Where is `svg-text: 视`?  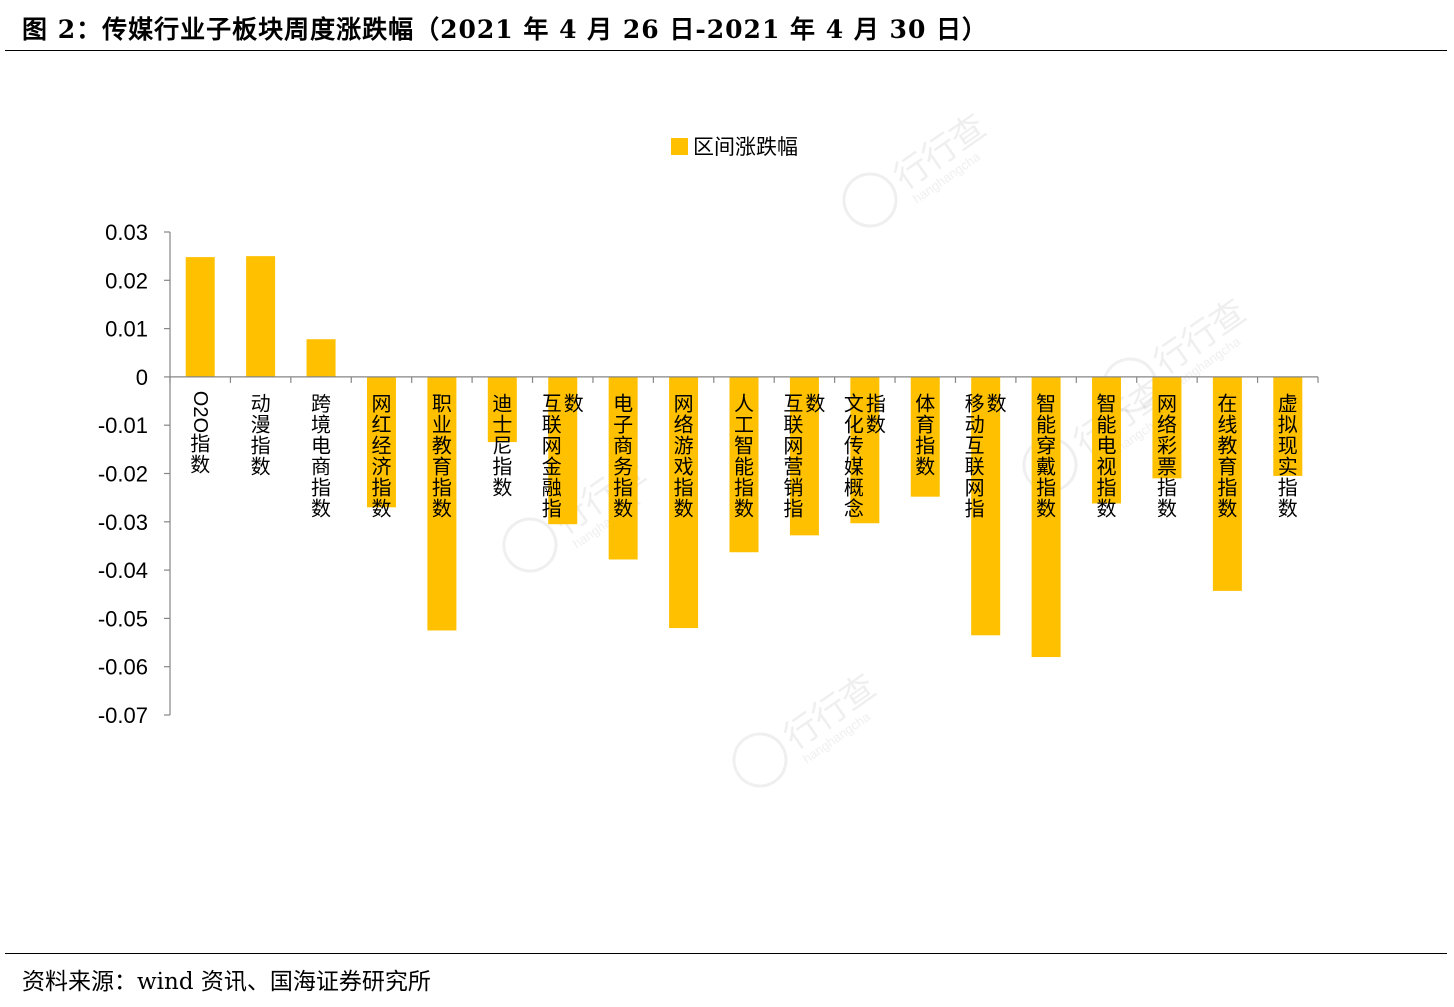 svg-text: 视 is located at coordinates (1107, 466).